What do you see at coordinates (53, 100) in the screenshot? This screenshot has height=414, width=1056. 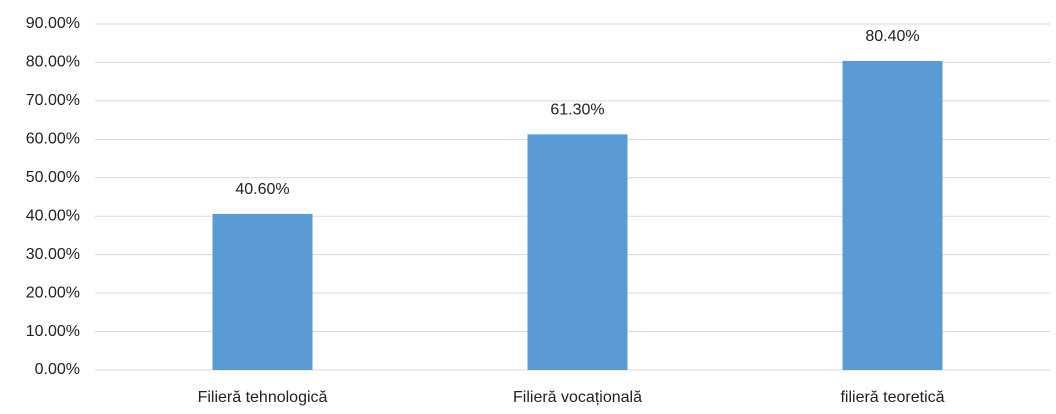 I see `y-tick-label: 70.00%` at bounding box center [53, 100].